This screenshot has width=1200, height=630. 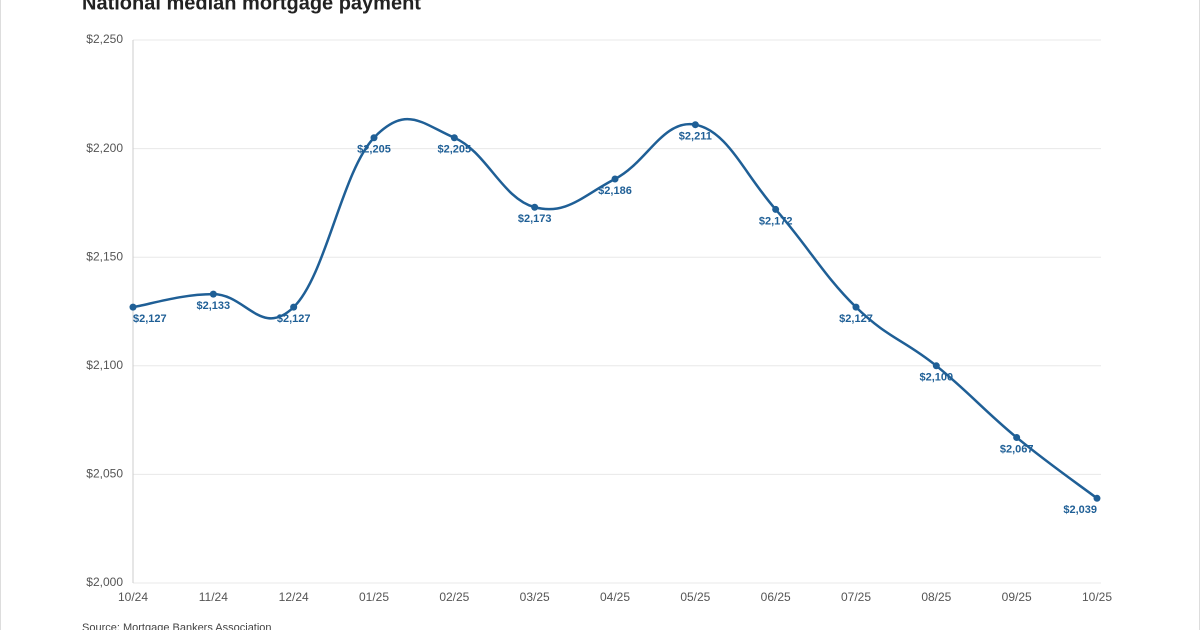 I want to click on value-label: $2,172, so click(x=776, y=221).